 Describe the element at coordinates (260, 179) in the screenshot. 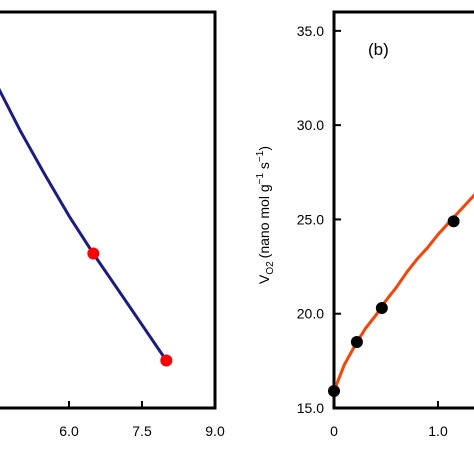

I see `y-title-sup1: −1` at that location.